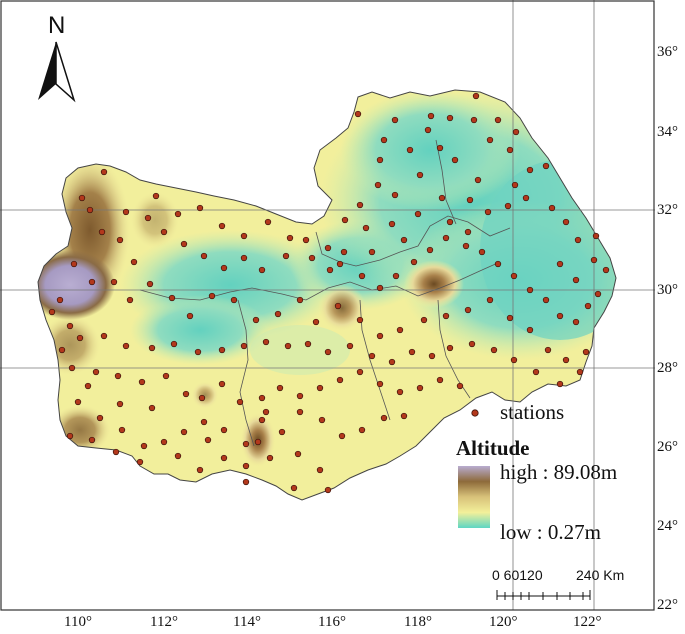  What do you see at coordinates (517, 575) in the screenshot?
I see `scale-bar-ticks: 0 60120` at bounding box center [517, 575].